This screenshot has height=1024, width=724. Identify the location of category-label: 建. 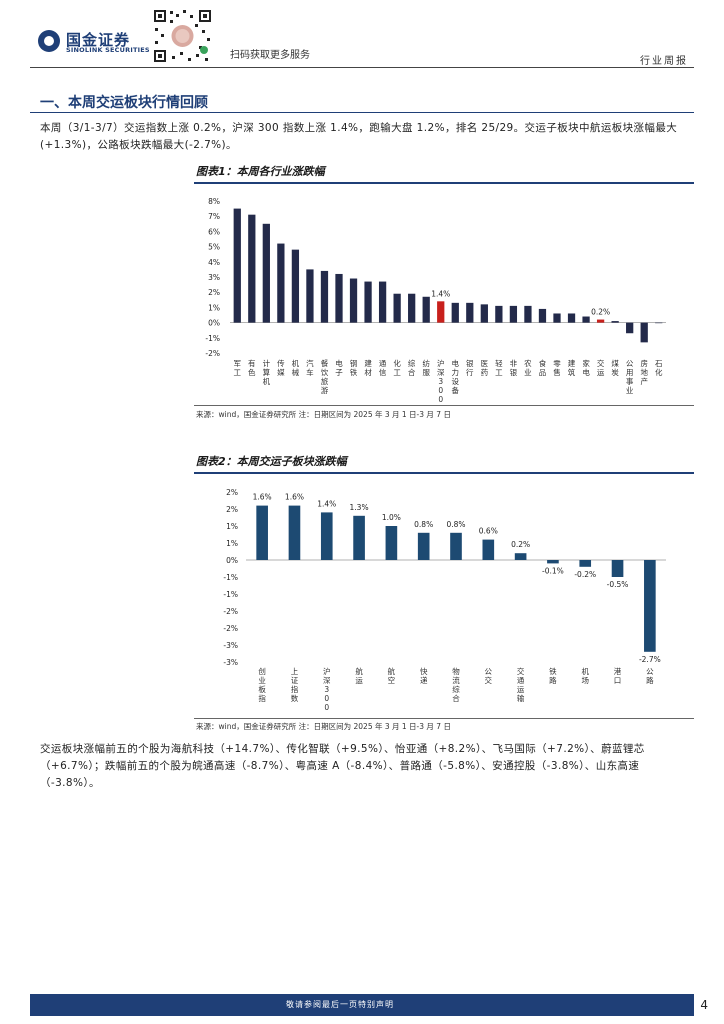
(572, 363).